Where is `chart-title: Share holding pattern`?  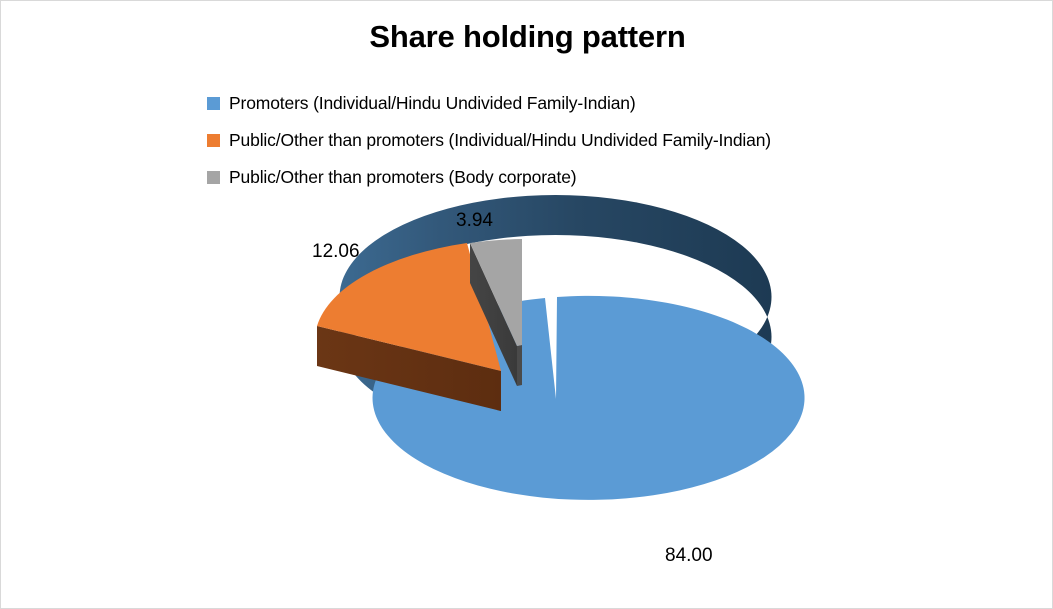 chart-title: Share holding pattern is located at coordinates (527, 36).